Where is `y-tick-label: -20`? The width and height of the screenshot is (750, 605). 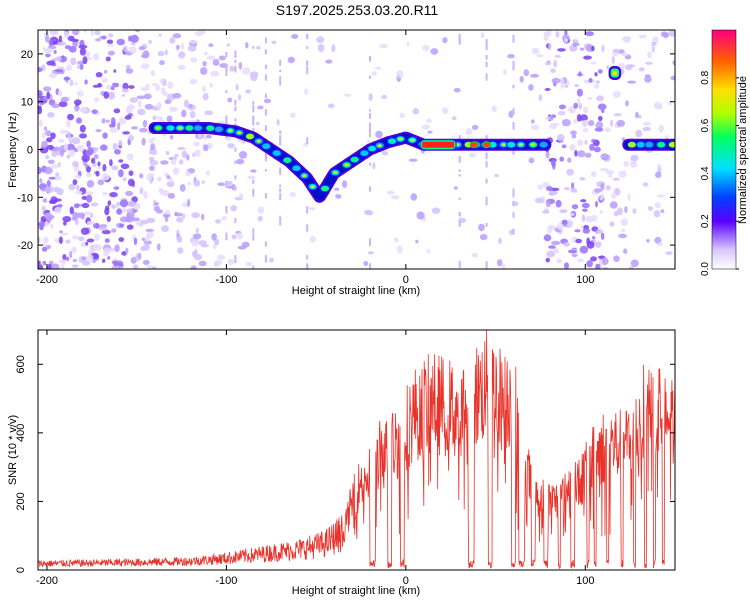 y-tick-label: -20 is located at coordinates (25, 246).